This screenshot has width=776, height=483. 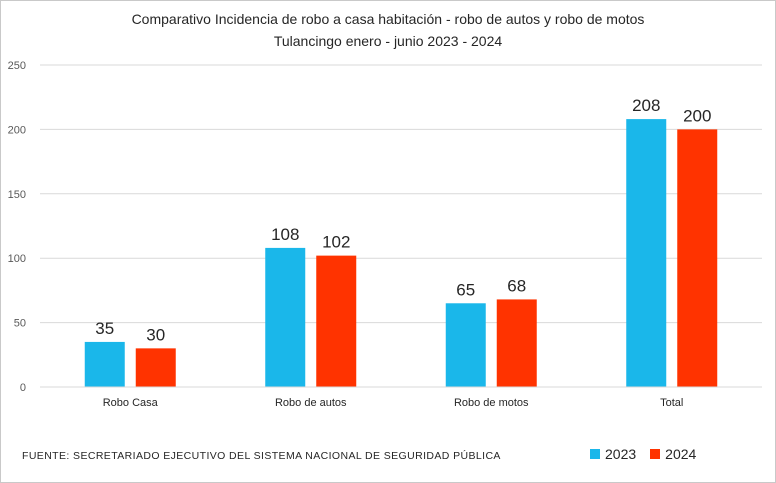 I want to click on data-label: 68, so click(x=516, y=285).